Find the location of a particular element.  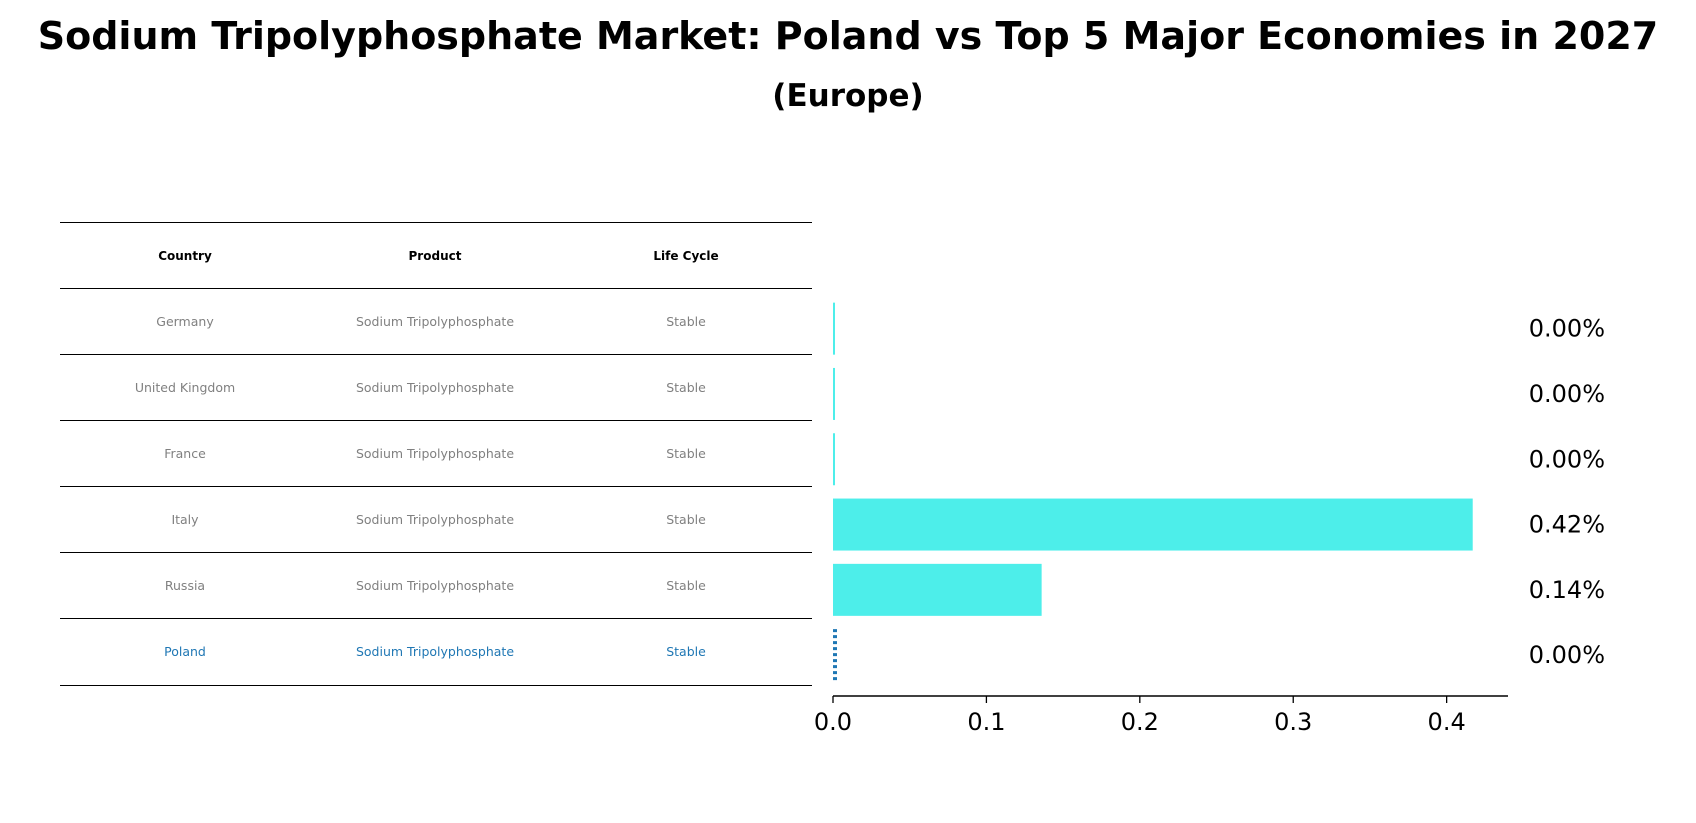

chart-subtitle: (Europe) is located at coordinates (848, 96).